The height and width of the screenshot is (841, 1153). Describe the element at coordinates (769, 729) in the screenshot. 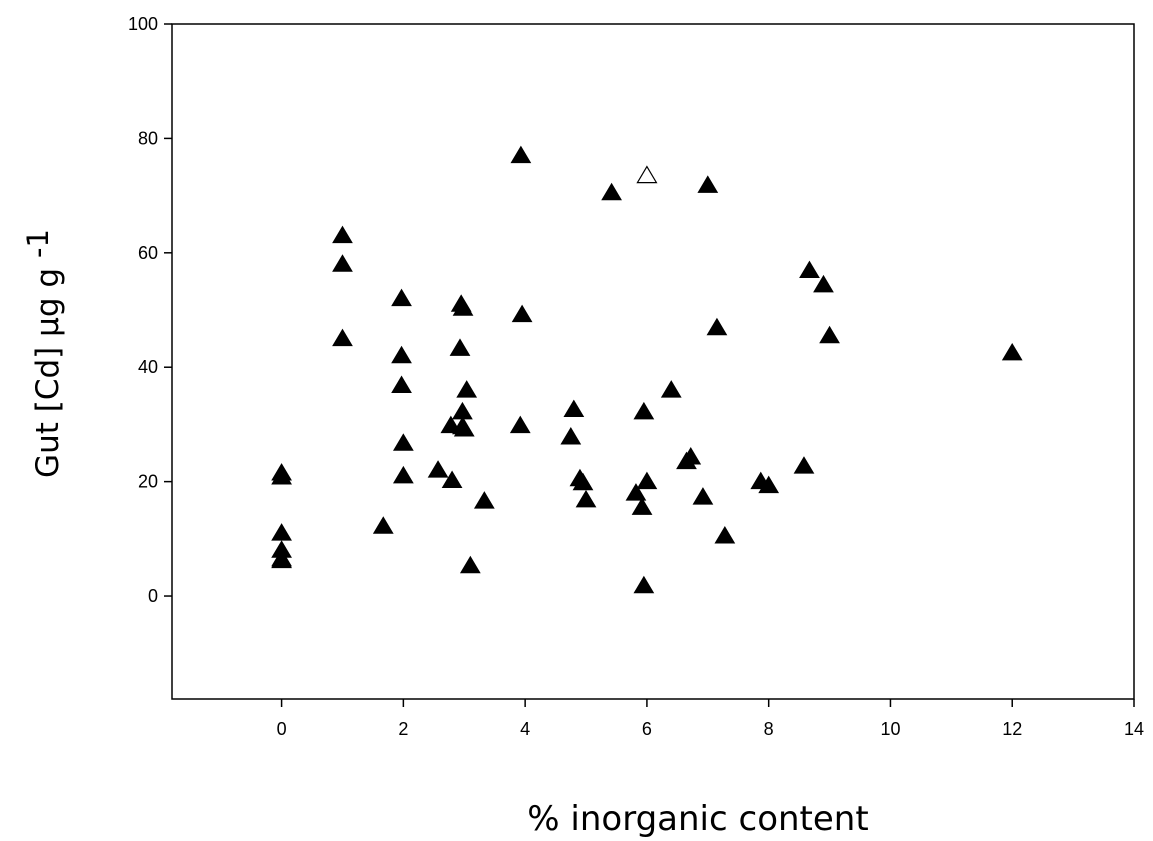

I see `x-tick-label: 8` at that location.